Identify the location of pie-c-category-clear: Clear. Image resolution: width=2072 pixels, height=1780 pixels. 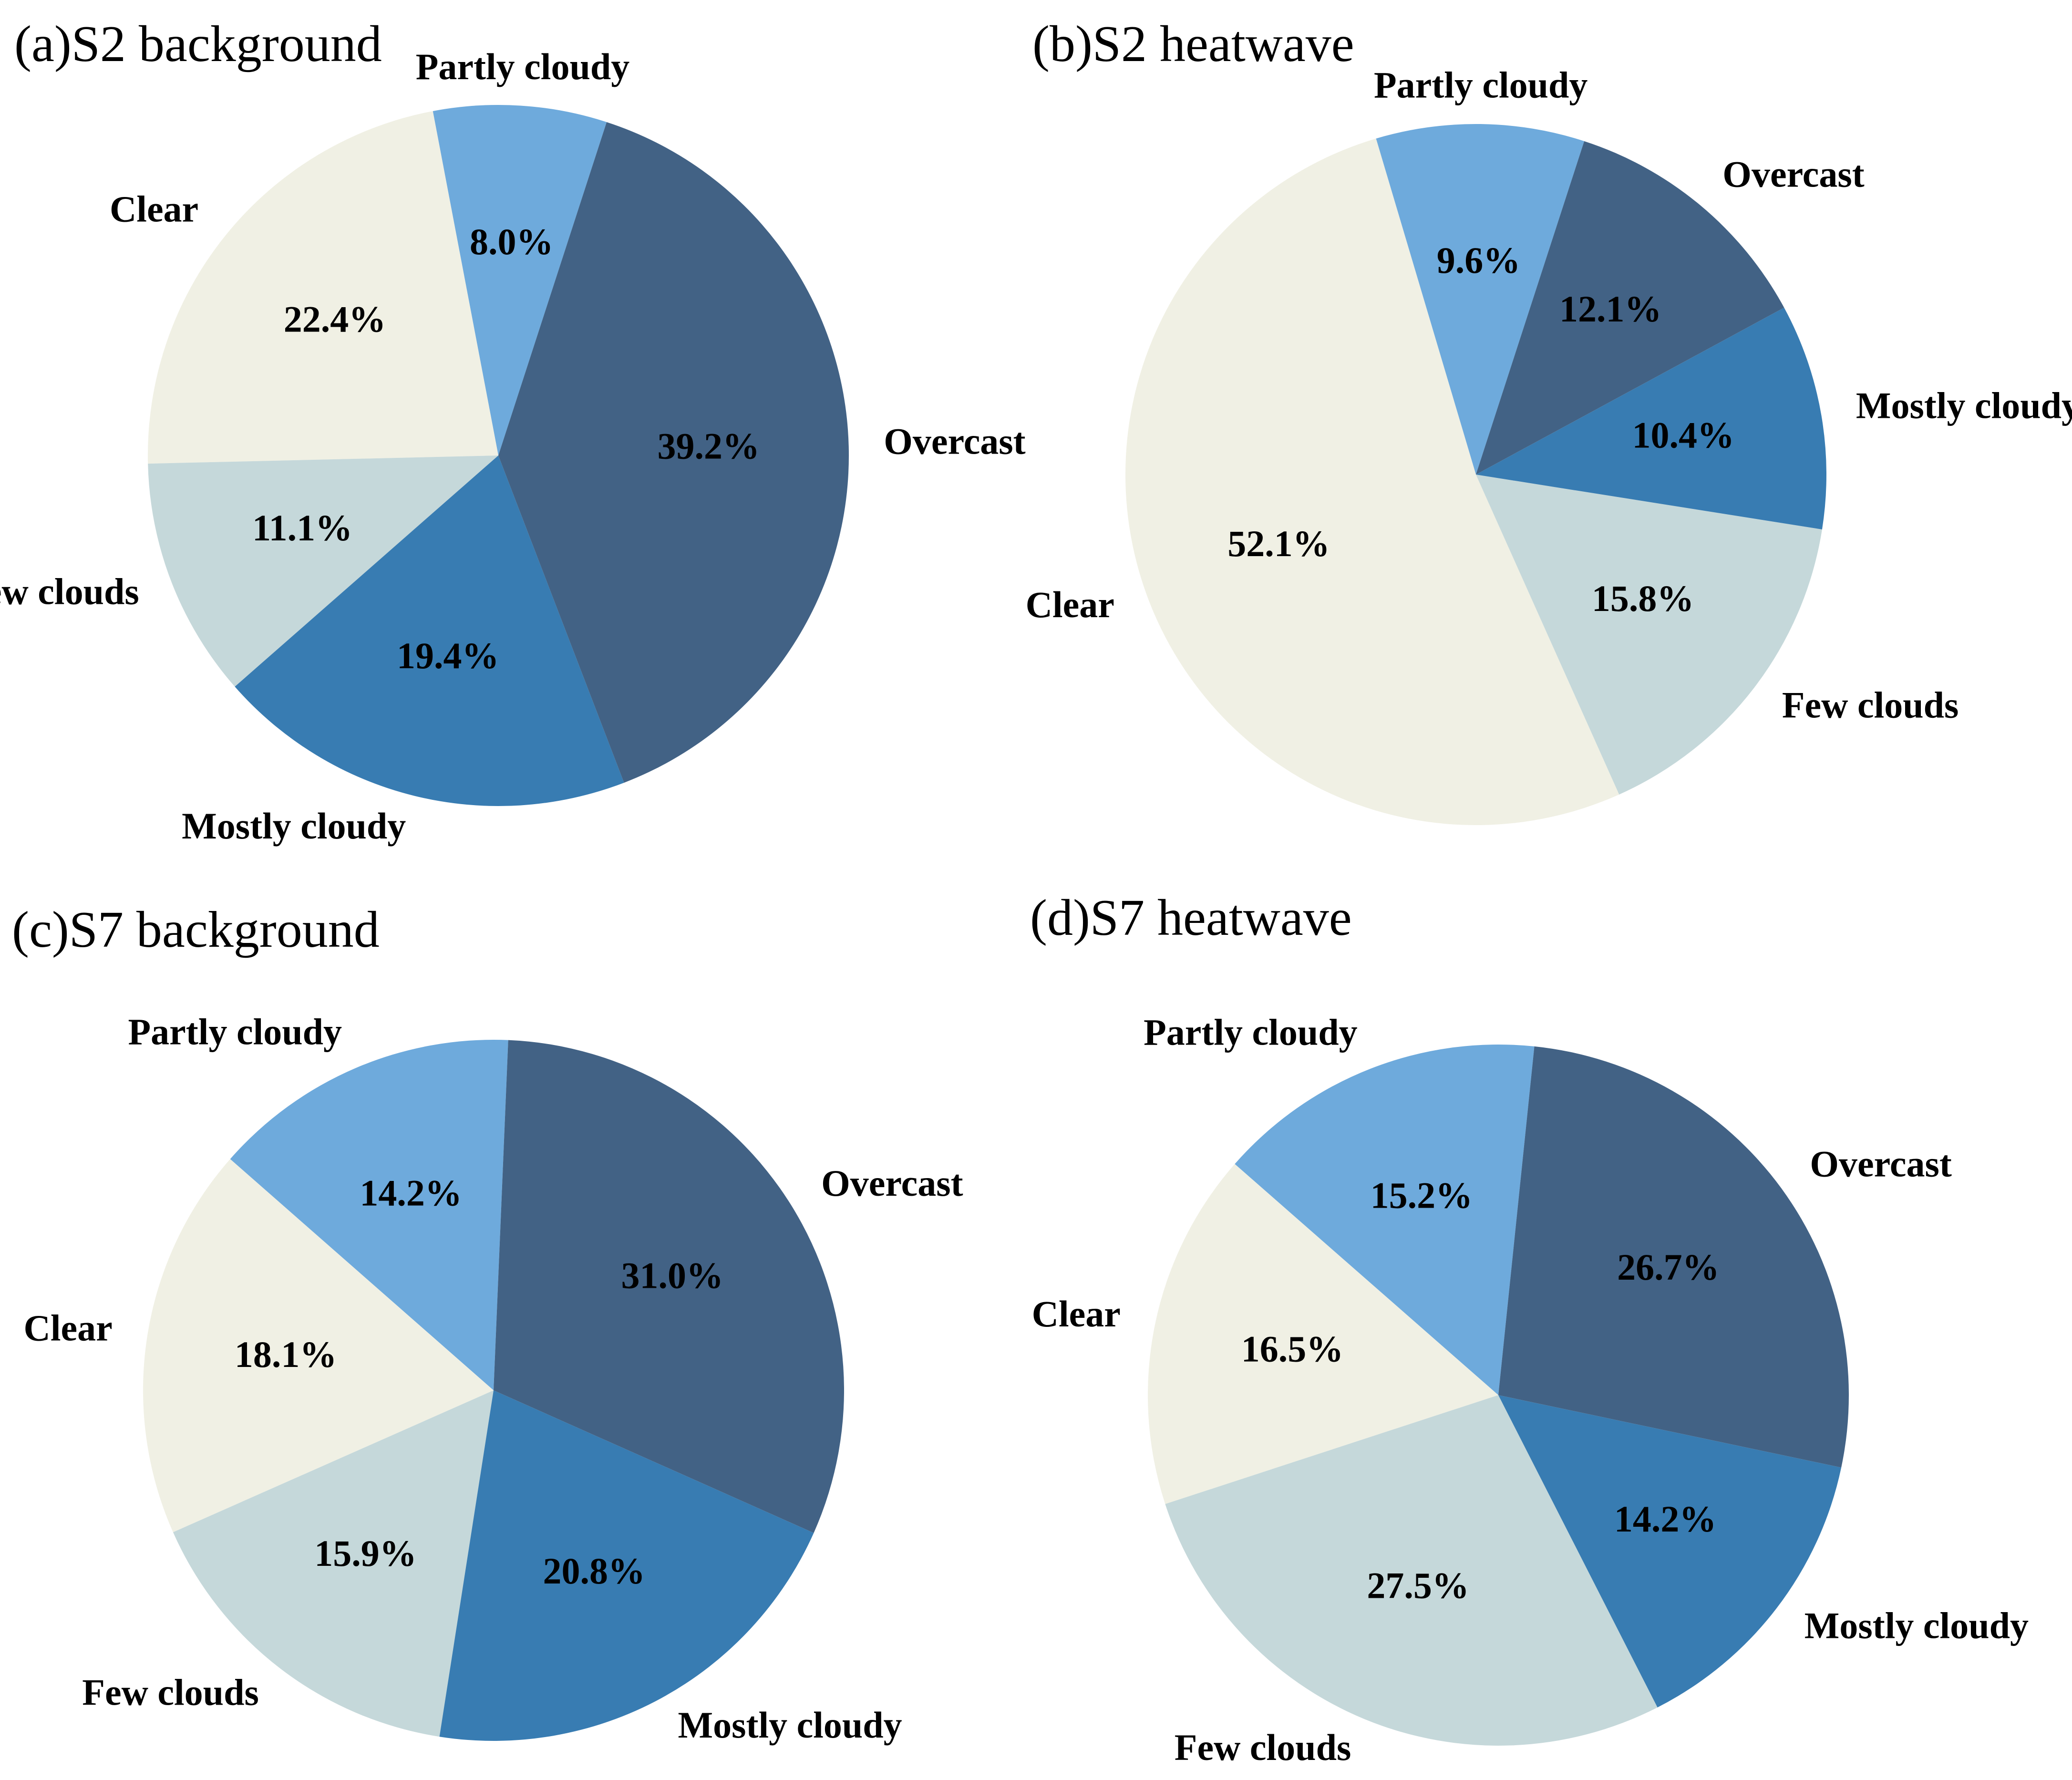
(68, 1328).